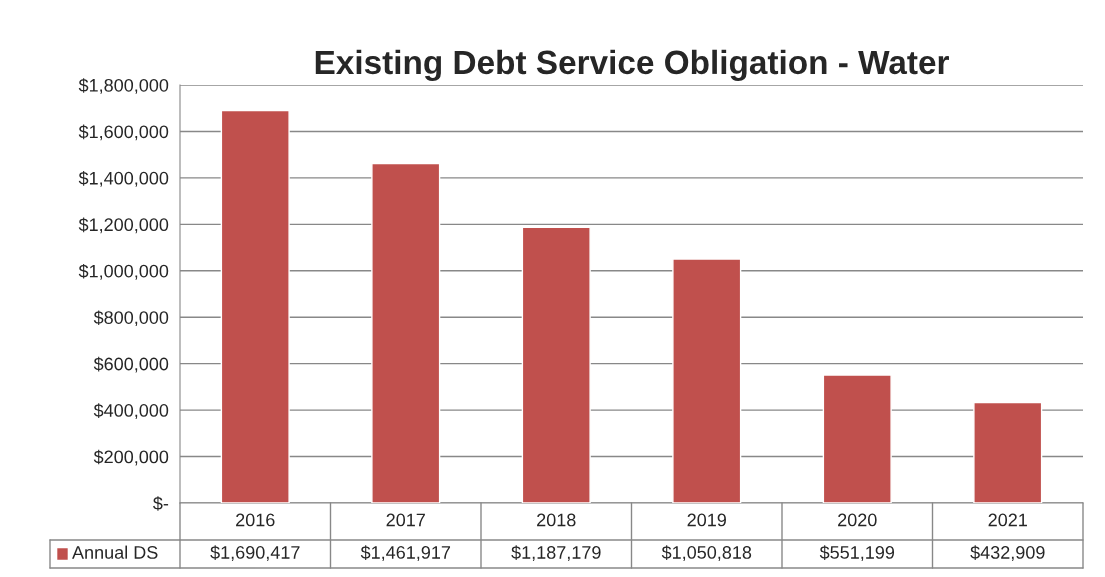  What do you see at coordinates (123, 86) in the screenshot?
I see `y-tick-label: $1,800,000` at bounding box center [123, 86].